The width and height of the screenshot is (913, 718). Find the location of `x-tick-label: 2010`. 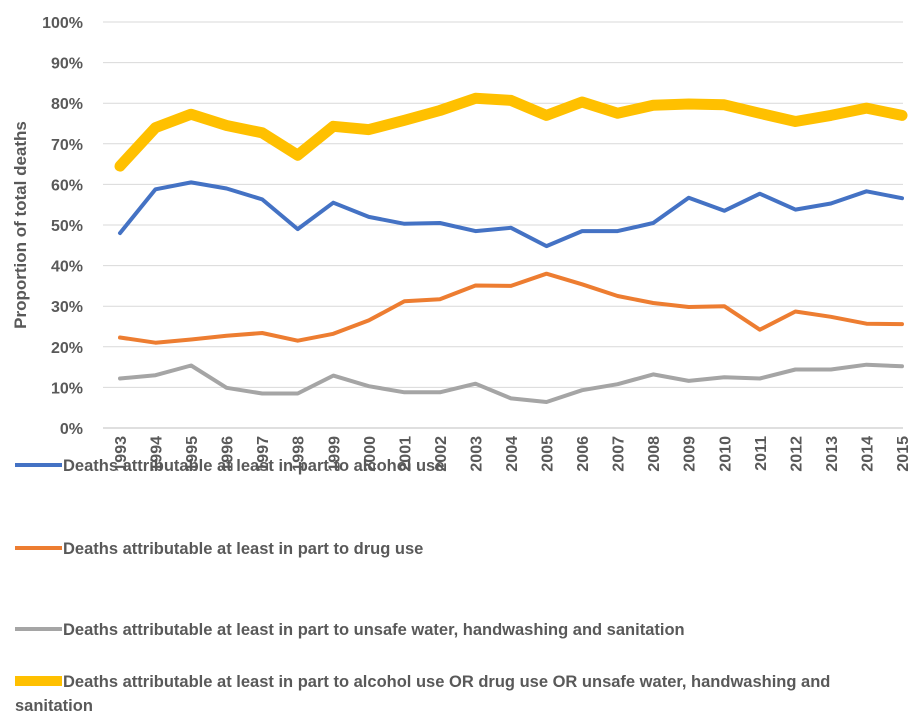

x-tick-label: 2010 is located at coordinates (725, 454).